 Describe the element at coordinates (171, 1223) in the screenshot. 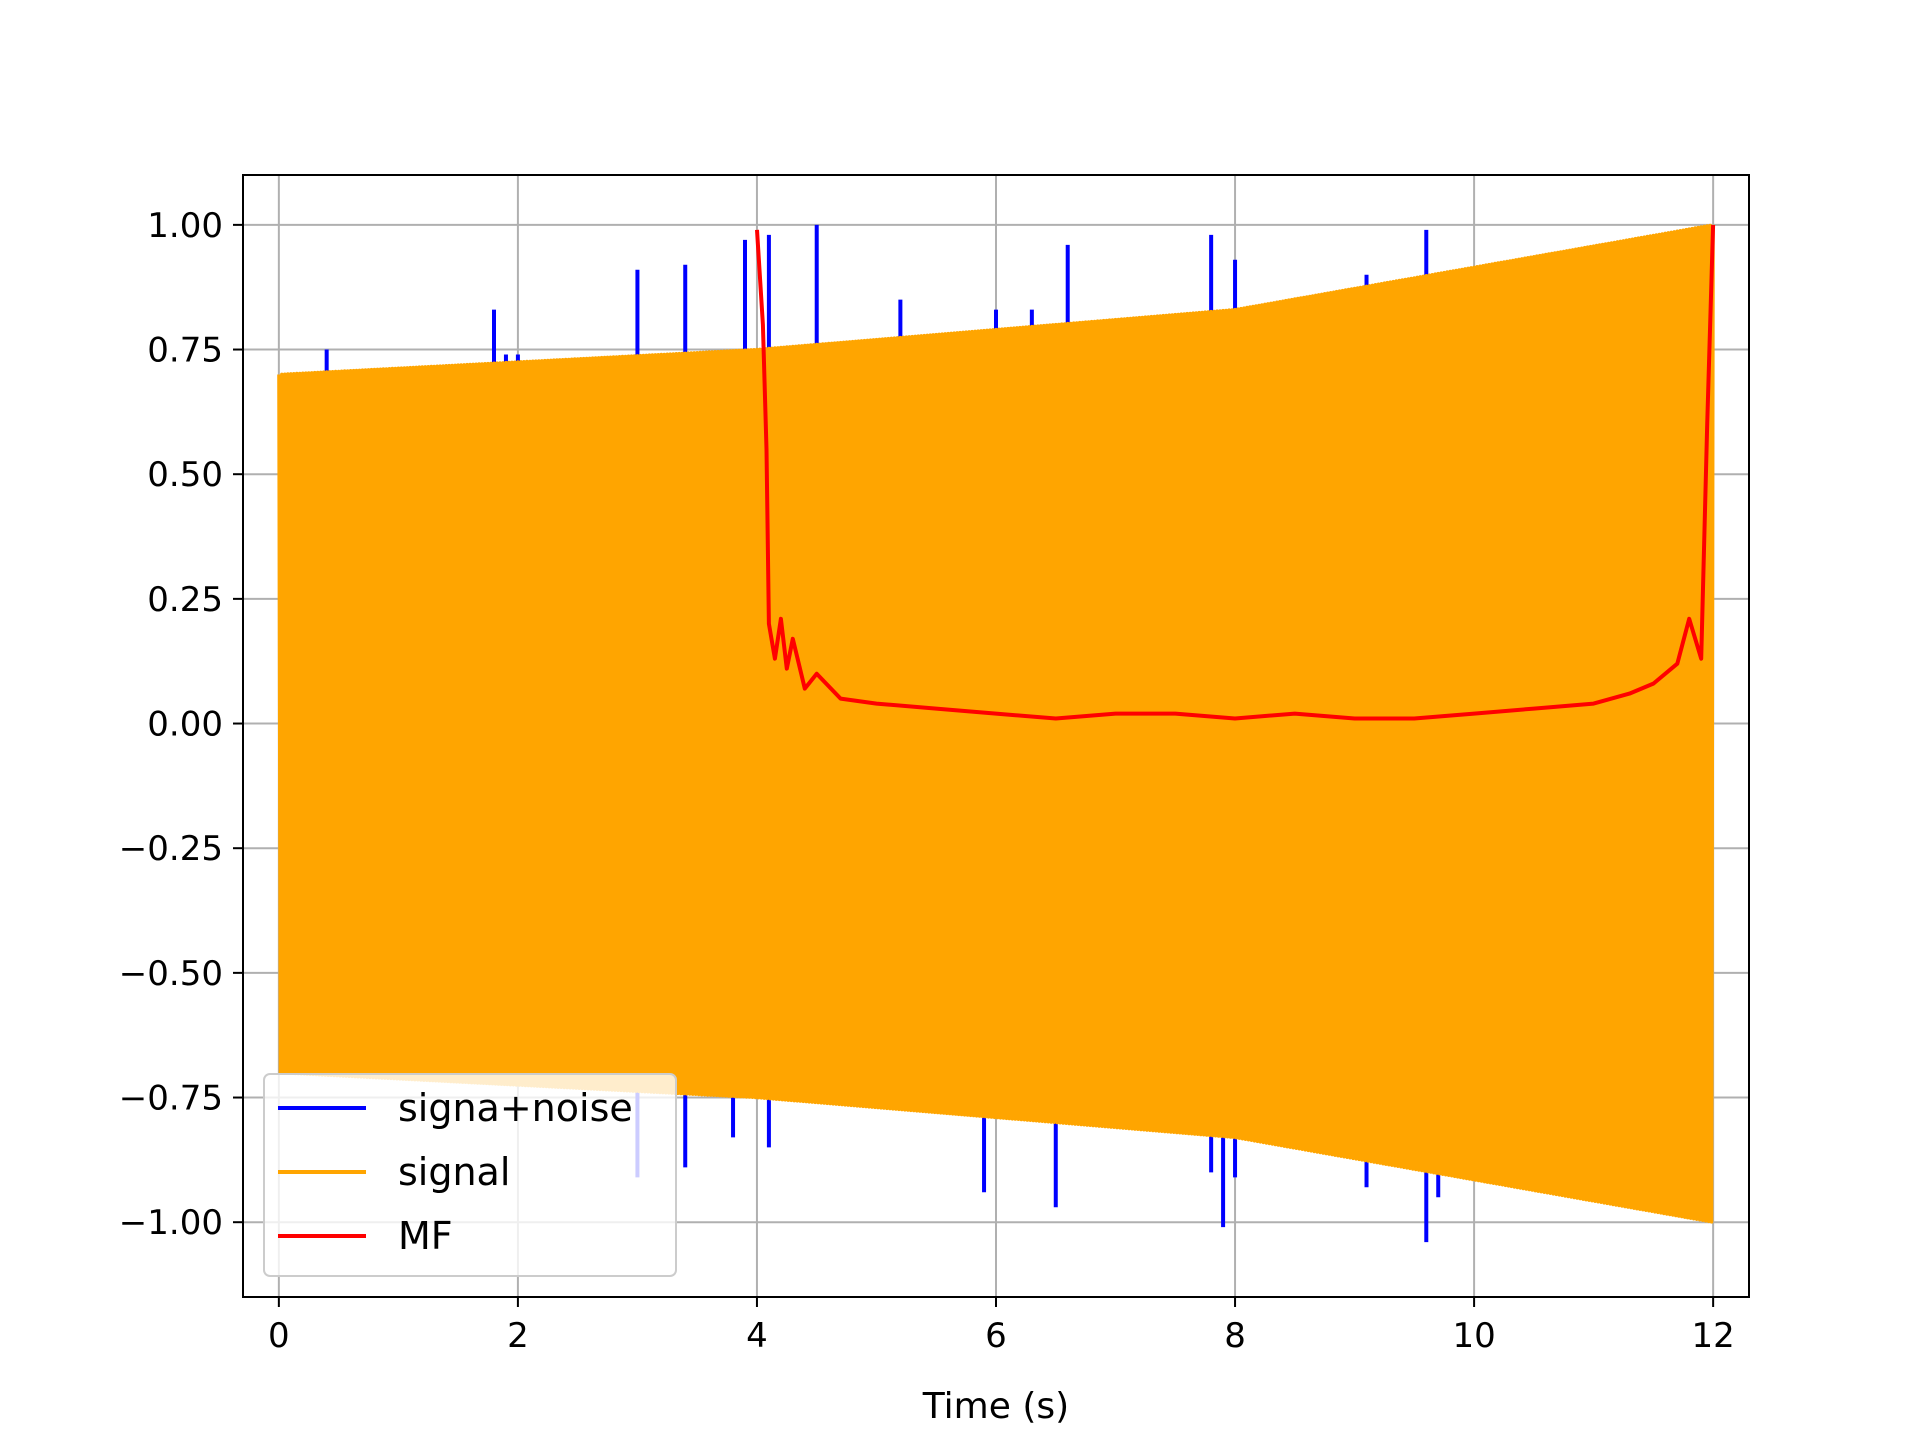

I see `y-tick-label: −1.00` at that location.